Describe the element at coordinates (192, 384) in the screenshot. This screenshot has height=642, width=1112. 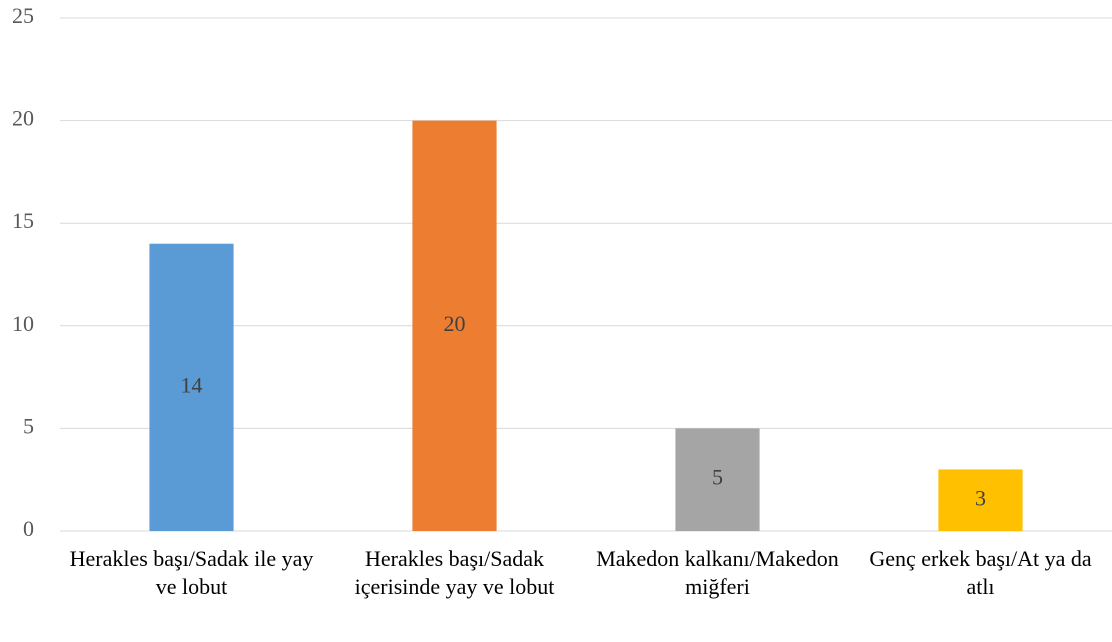
I see `data-label: 14` at that location.